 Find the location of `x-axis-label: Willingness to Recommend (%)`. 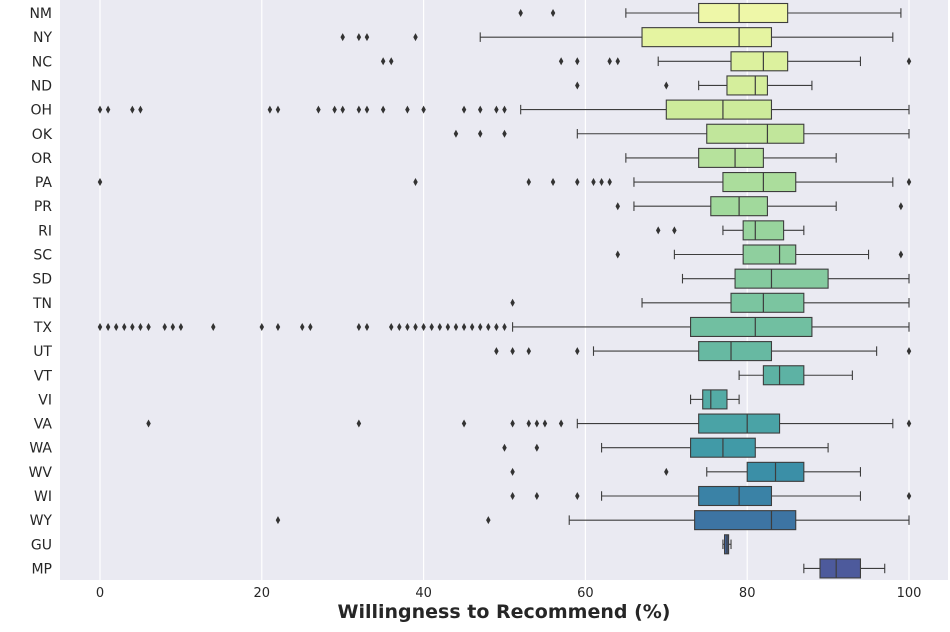

x-axis-label: Willingness to Recommend (%) is located at coordinates (504, 612).